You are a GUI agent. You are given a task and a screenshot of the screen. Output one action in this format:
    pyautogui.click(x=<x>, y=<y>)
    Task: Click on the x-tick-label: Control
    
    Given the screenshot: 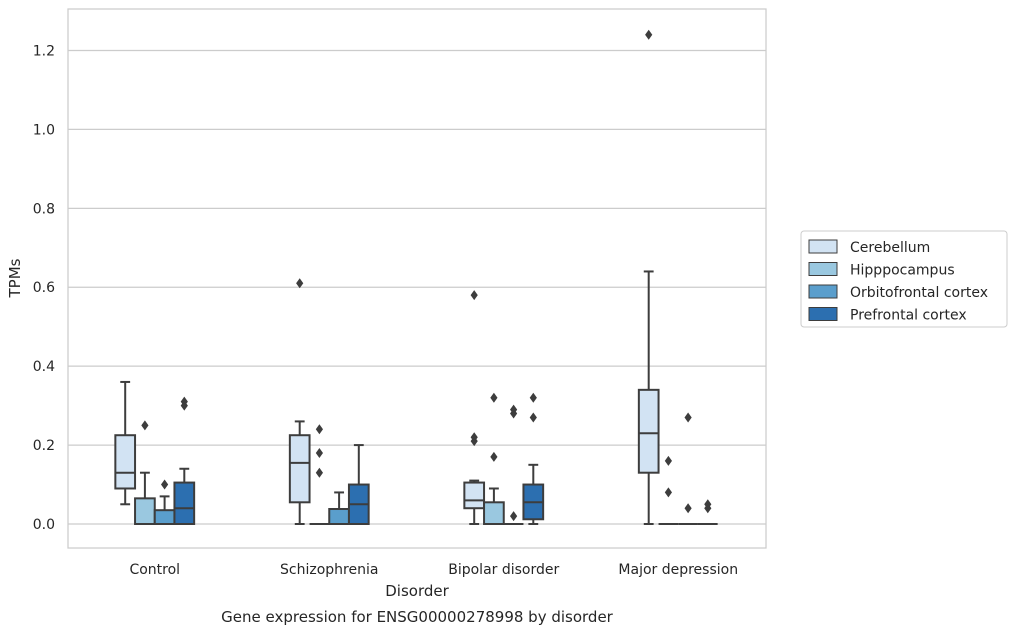 What is the action you would take?
    pyautogui.click(x=154, y=570)
    